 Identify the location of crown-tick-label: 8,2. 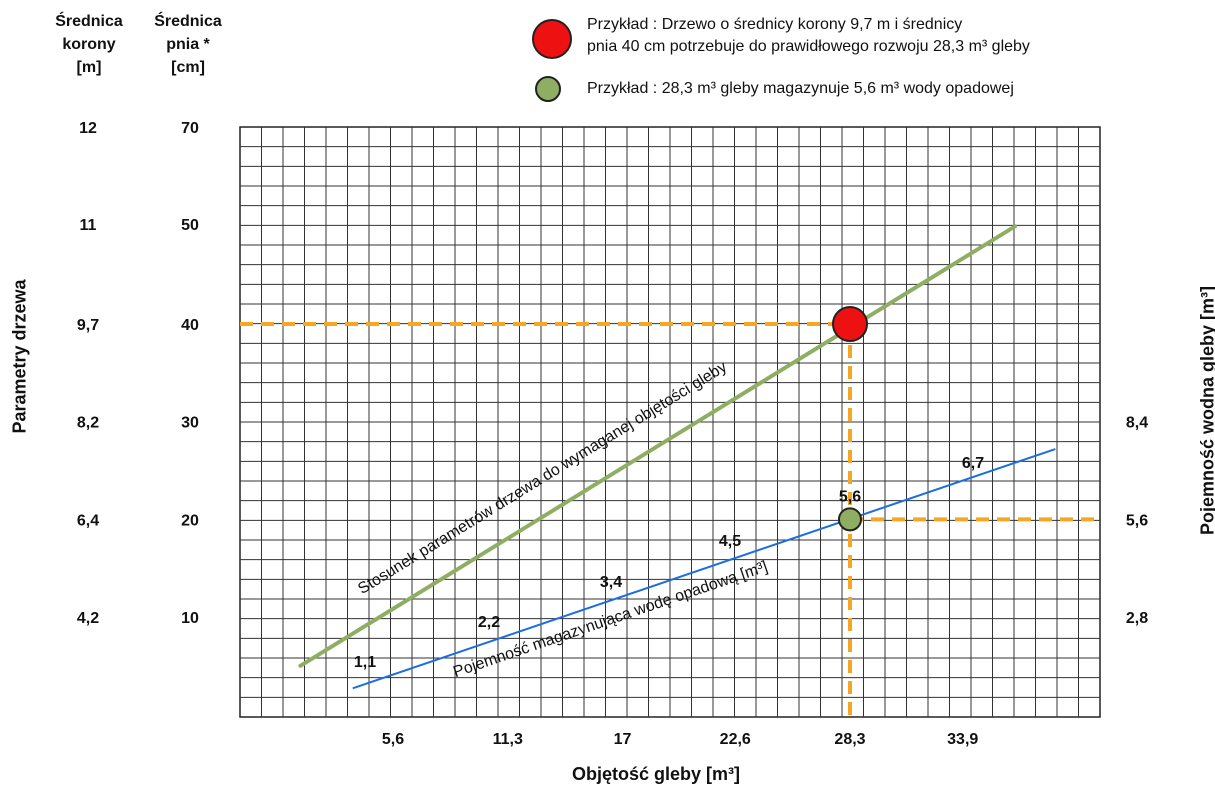
(88, 423).